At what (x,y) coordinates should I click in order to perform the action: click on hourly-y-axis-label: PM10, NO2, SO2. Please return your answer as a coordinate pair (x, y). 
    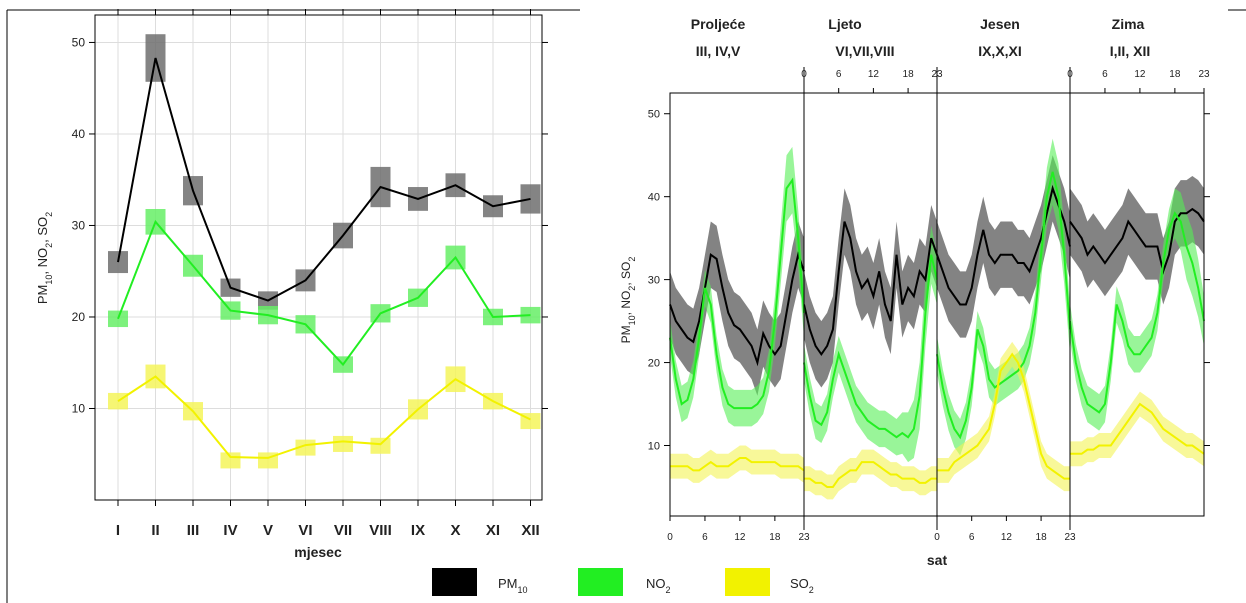
    Looking at the image, I should click on (628, 300).